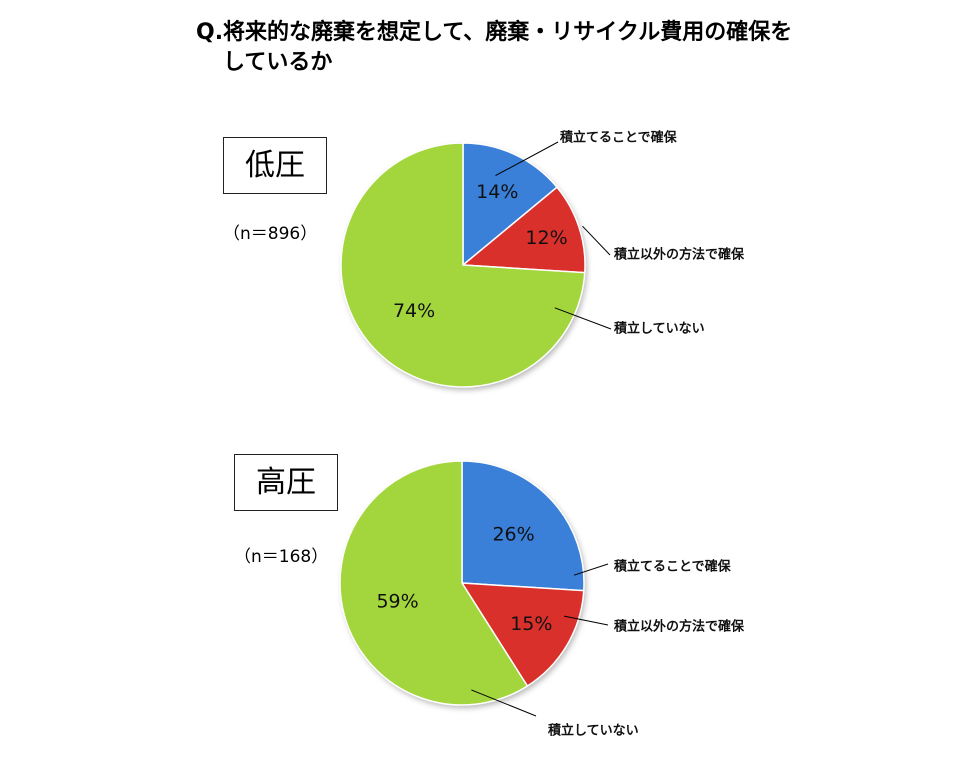 The image size is (974, 768). What do you see at coordinates (659, 329) in the screenshot?
I see `low-voltage-category-label-not-accumulated: 積立していない` at bounding box center [659, 329].